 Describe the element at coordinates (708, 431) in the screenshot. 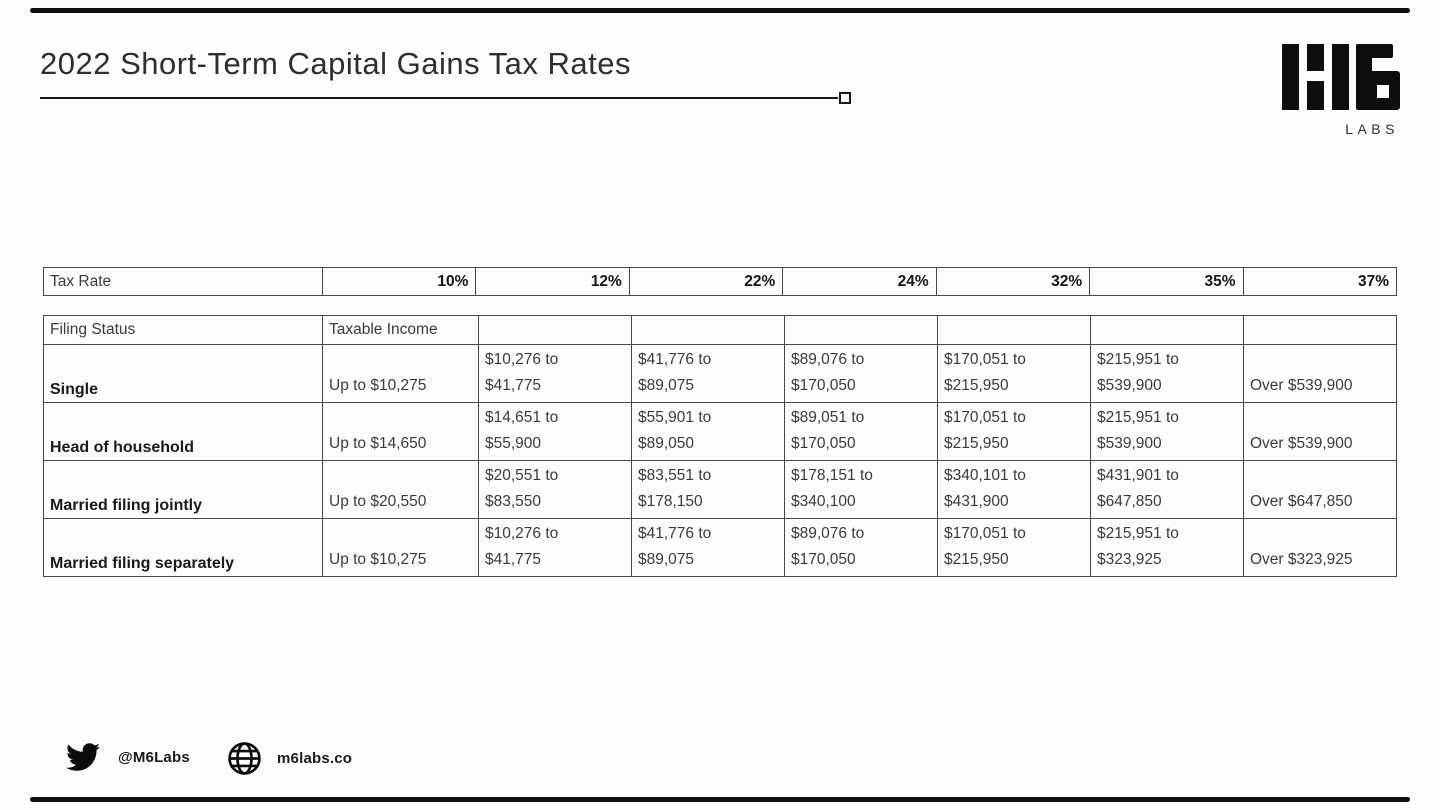

I see `range-cell: $55,901 to $89,050` at that location.